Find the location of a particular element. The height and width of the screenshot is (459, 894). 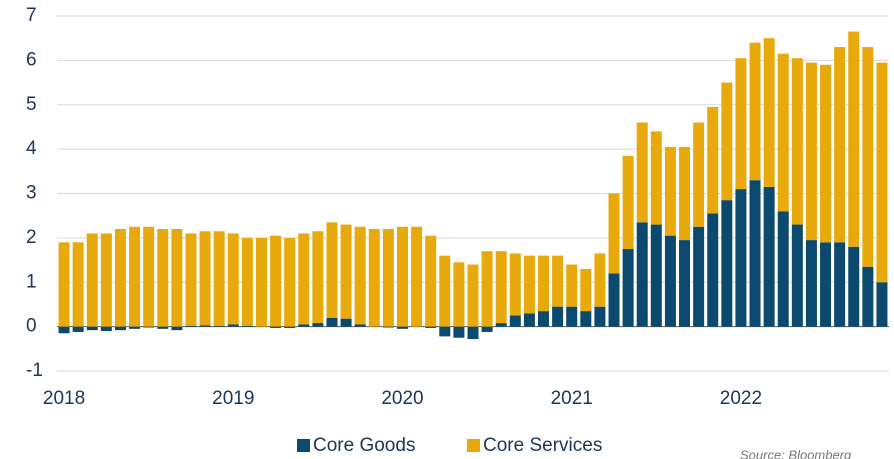

y-tick-label: 0 is located at coordinates (31, 326).